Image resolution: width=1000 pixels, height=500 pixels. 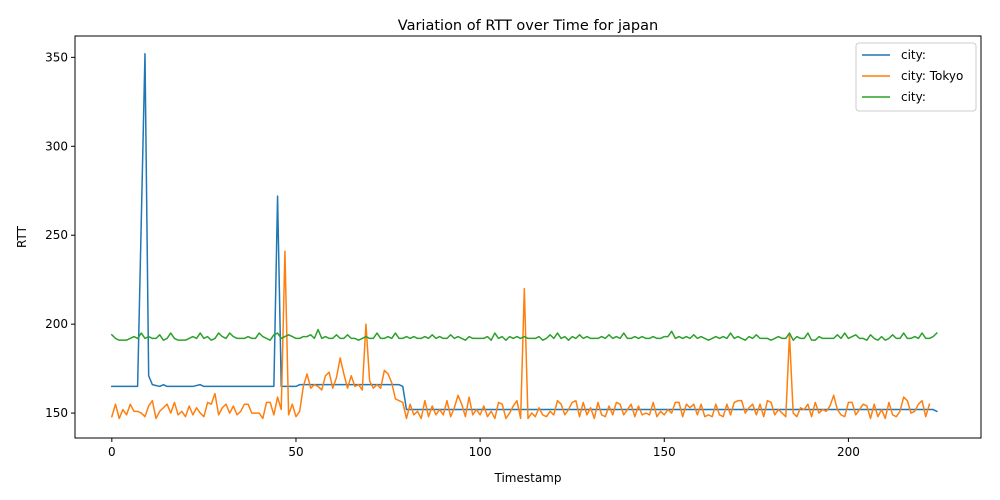 I want to click on x-tick-label: 100, so click(x=480, y=452).